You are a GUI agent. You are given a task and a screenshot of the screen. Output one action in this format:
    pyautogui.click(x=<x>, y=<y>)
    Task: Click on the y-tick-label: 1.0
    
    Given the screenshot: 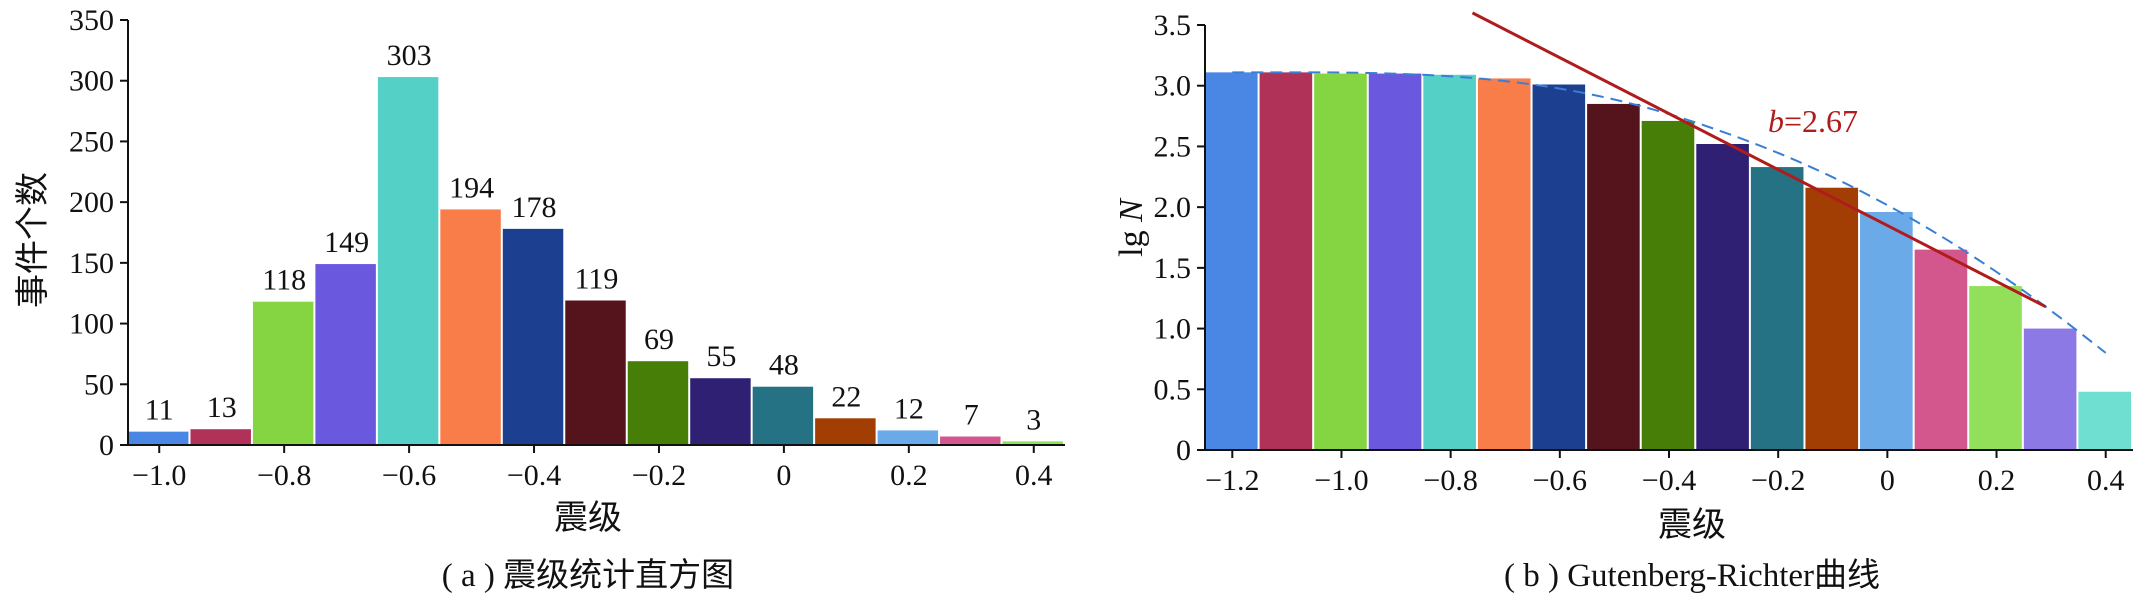 What is the action you would take?
    pyautogui.click(x=1173, y=329)
    